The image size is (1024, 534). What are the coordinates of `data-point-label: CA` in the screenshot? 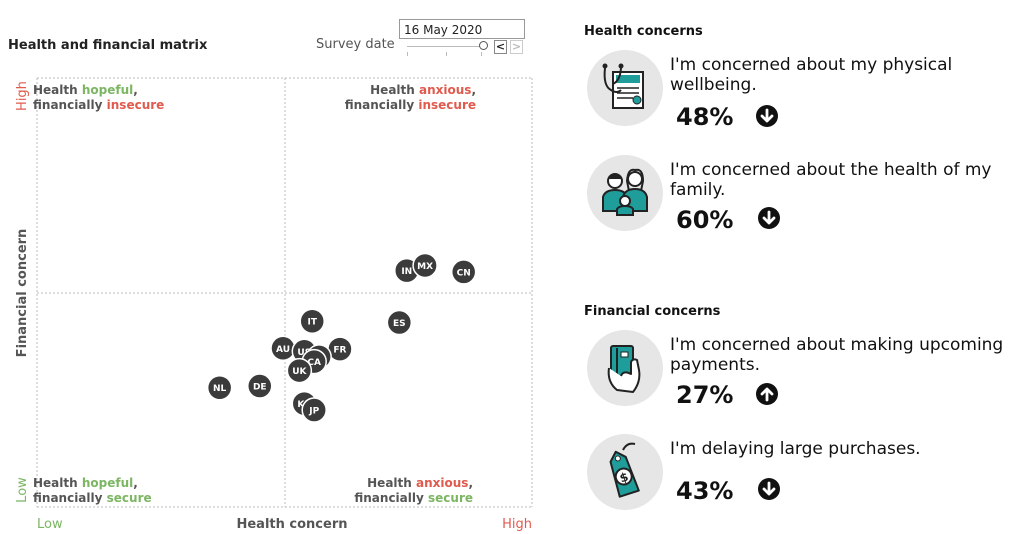 It's located at (314, 363).